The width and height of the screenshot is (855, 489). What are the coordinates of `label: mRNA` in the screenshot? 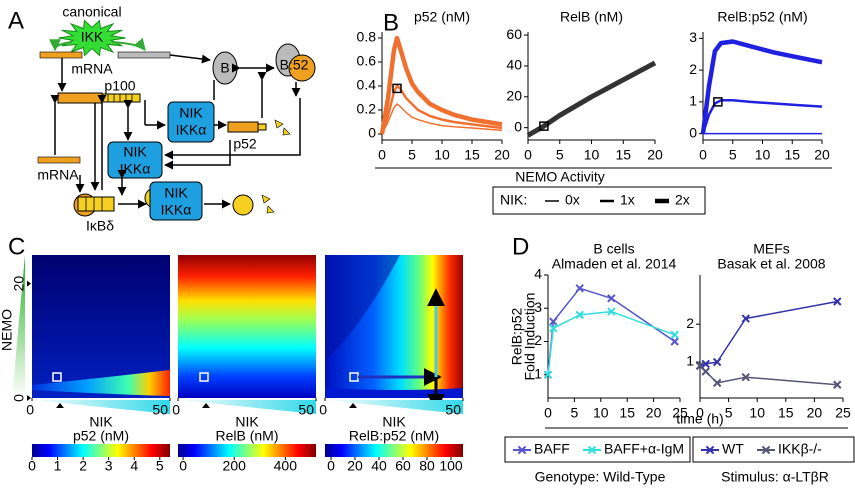 It's located at (58, 175).